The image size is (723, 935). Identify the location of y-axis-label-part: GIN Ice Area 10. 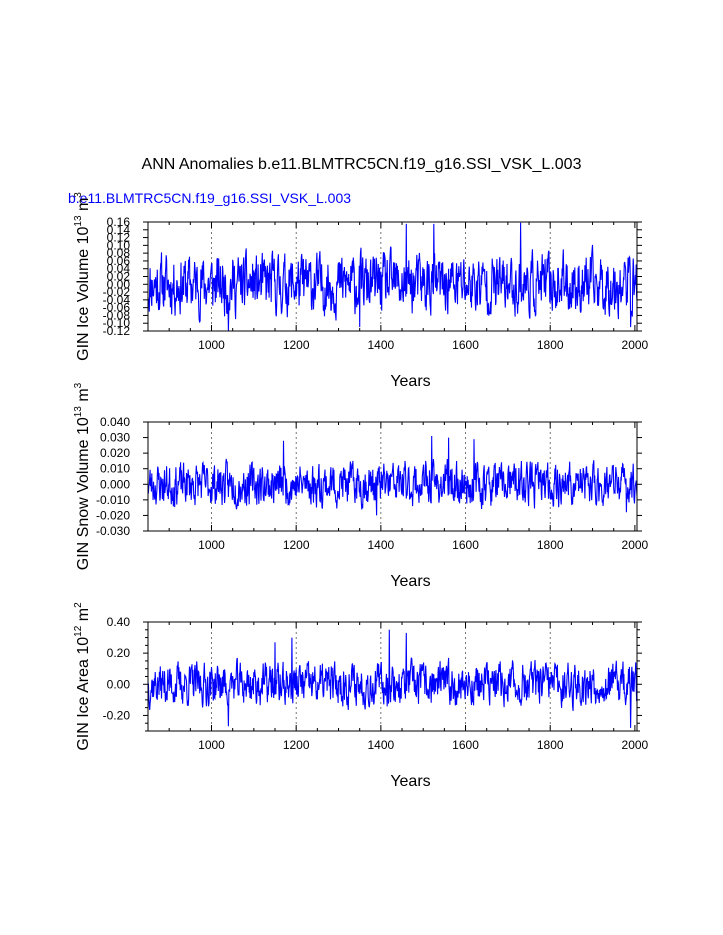
(83, 694).